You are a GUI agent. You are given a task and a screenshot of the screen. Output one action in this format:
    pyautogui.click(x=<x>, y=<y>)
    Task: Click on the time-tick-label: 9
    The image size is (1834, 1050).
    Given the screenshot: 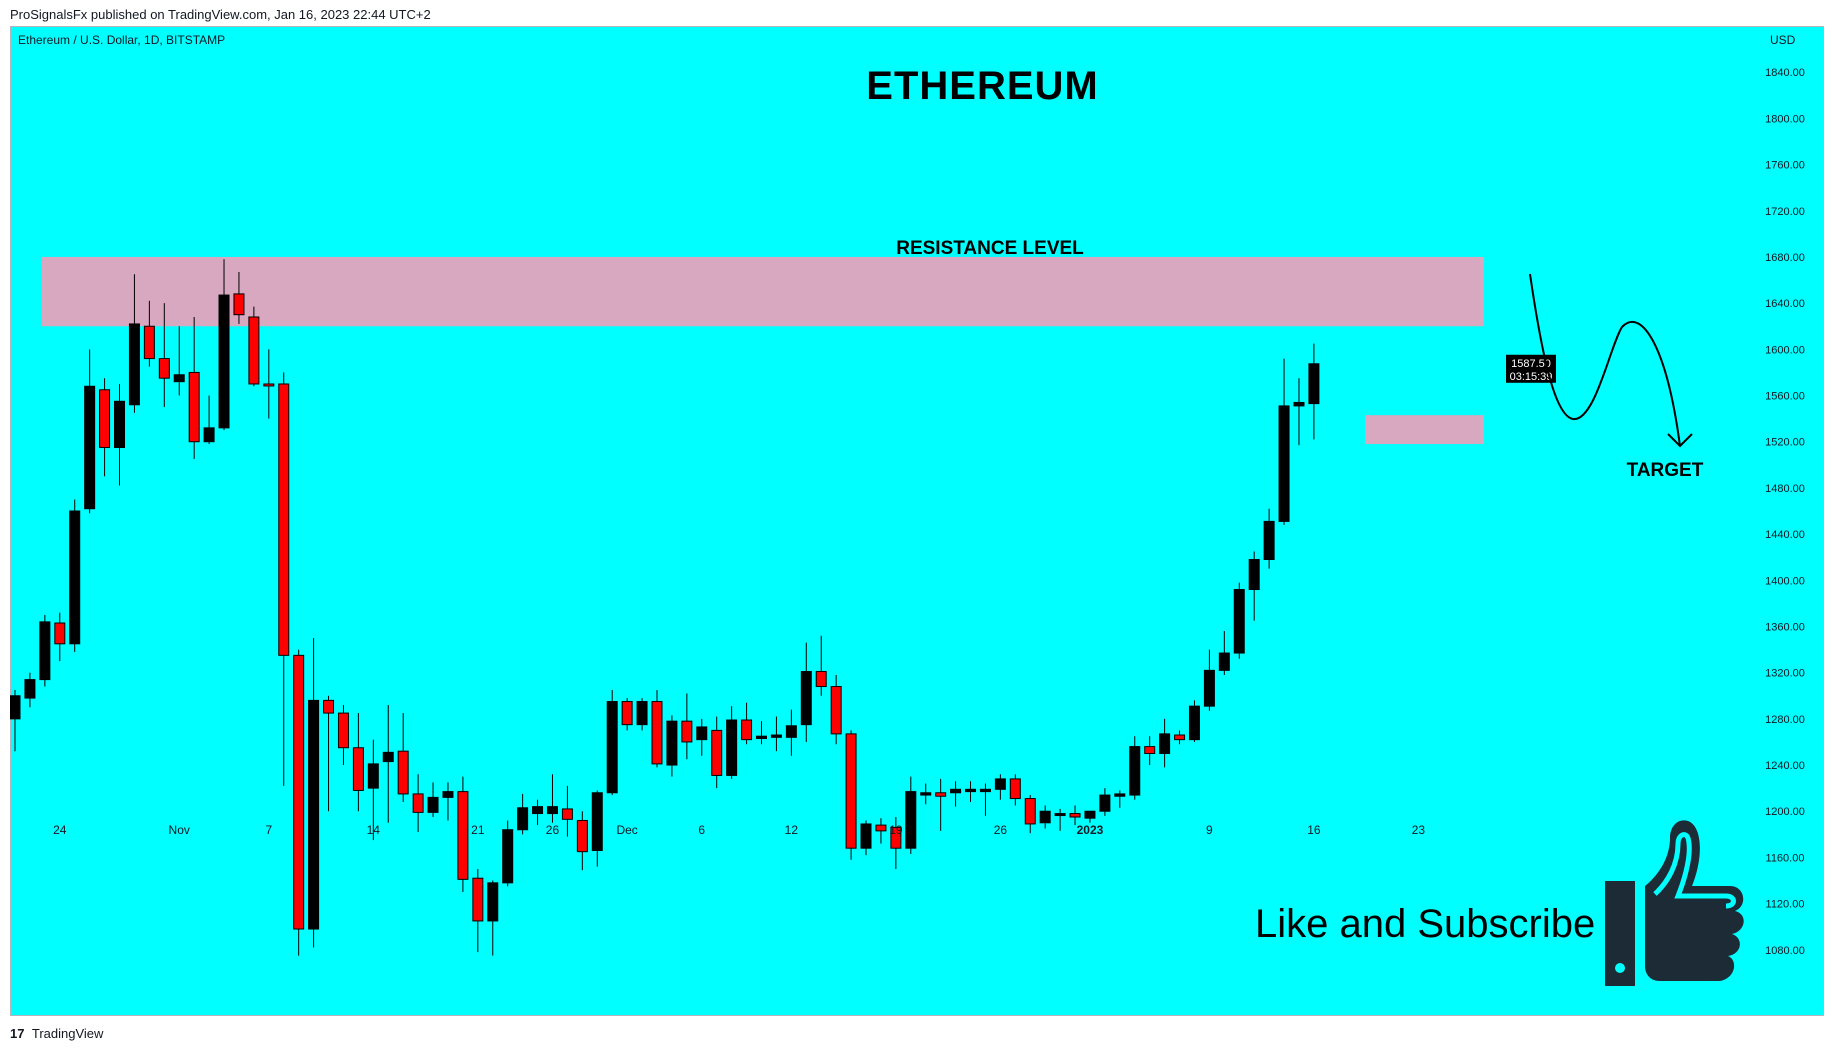 What is the action you would take?
    pyautogui.click(x=1209, y=830)
    